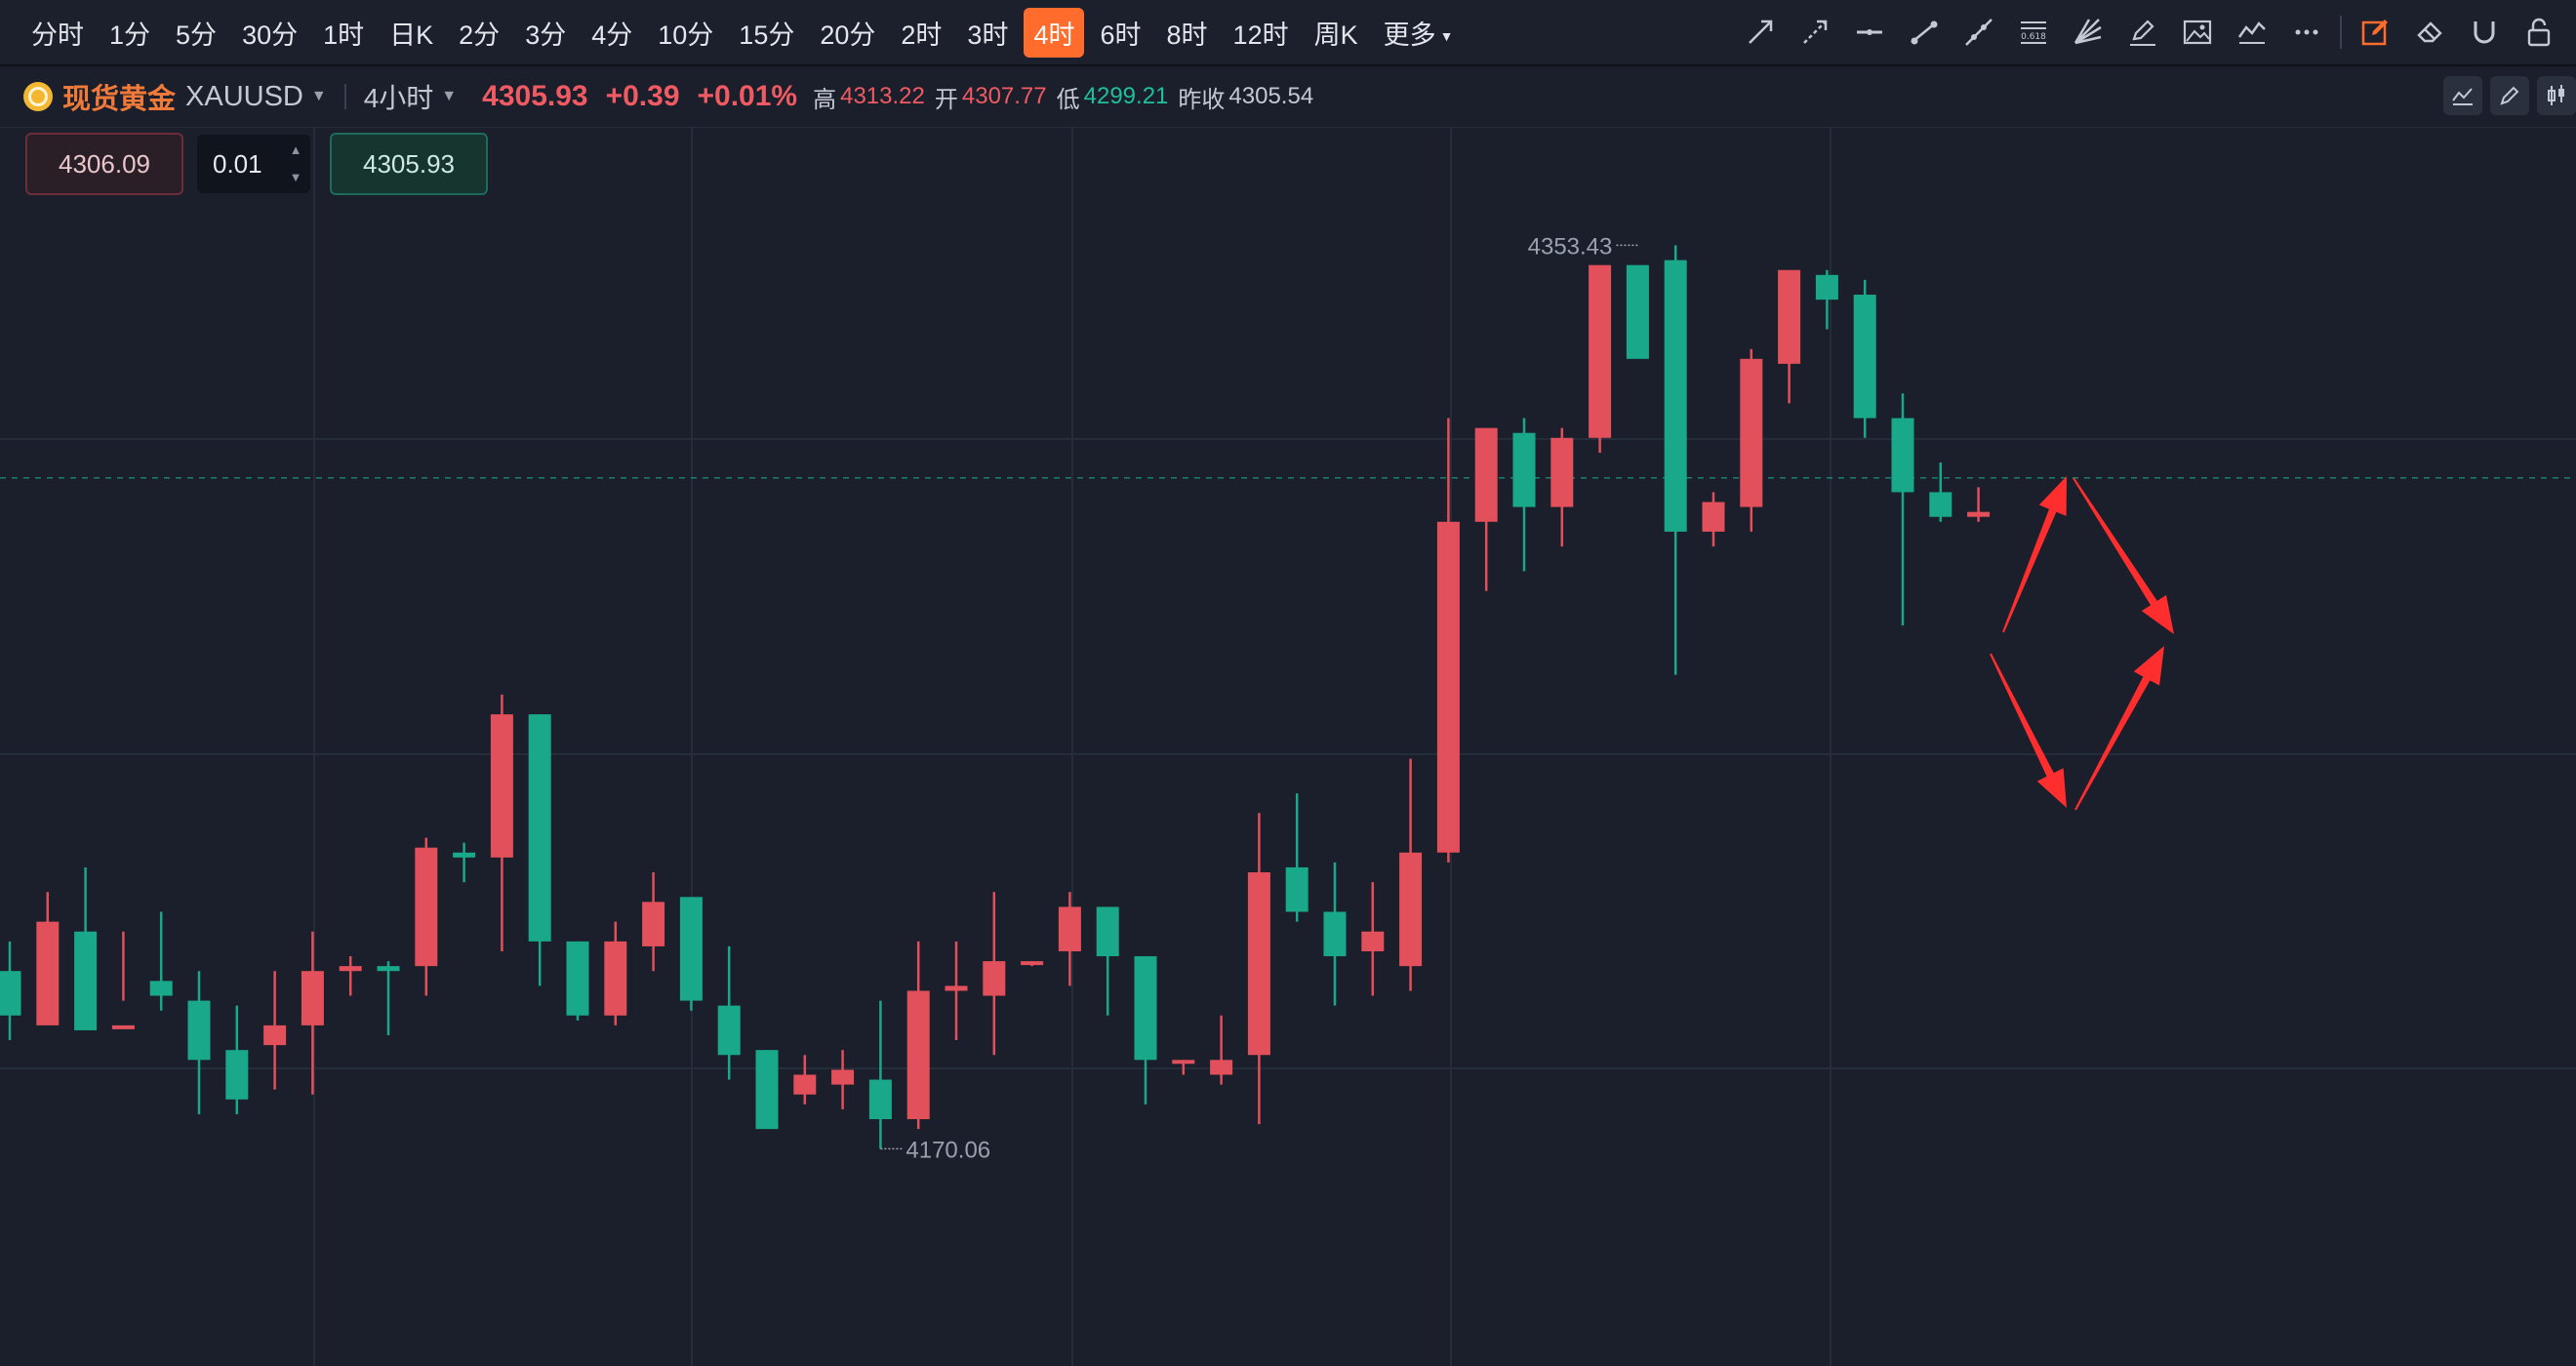 This screenshot has width=2576, height=1366. What do you see at coordinates (244, 96) in the screenshot?
I see `symbol-code: XAUUSD` at bounding box center [244, 96].